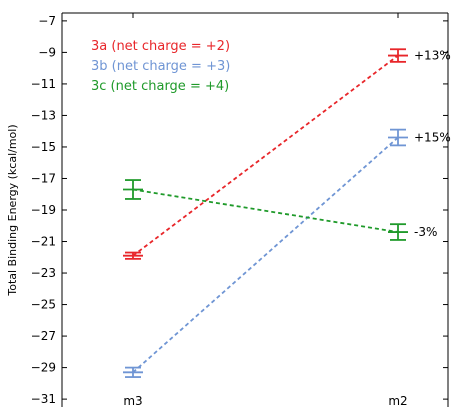 Image resolution: width=462 pixels, height=411 pixels. What do you see at coordinates (43, 147) in the screenshot?
I see `y-tick-label: −15` at bounding box center [43, 147].